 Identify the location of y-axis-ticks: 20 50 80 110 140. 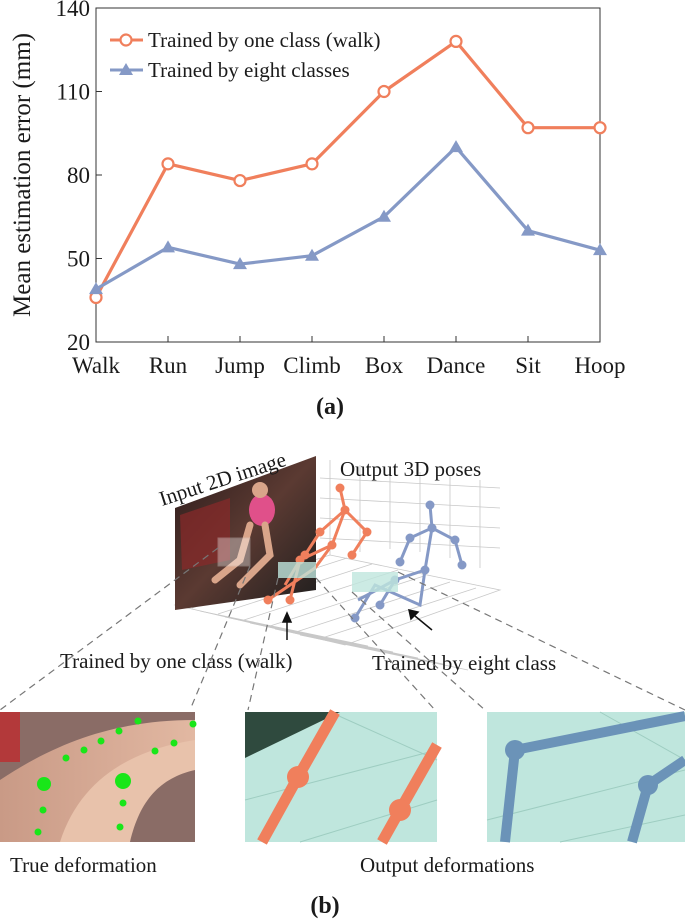
(79, 177).